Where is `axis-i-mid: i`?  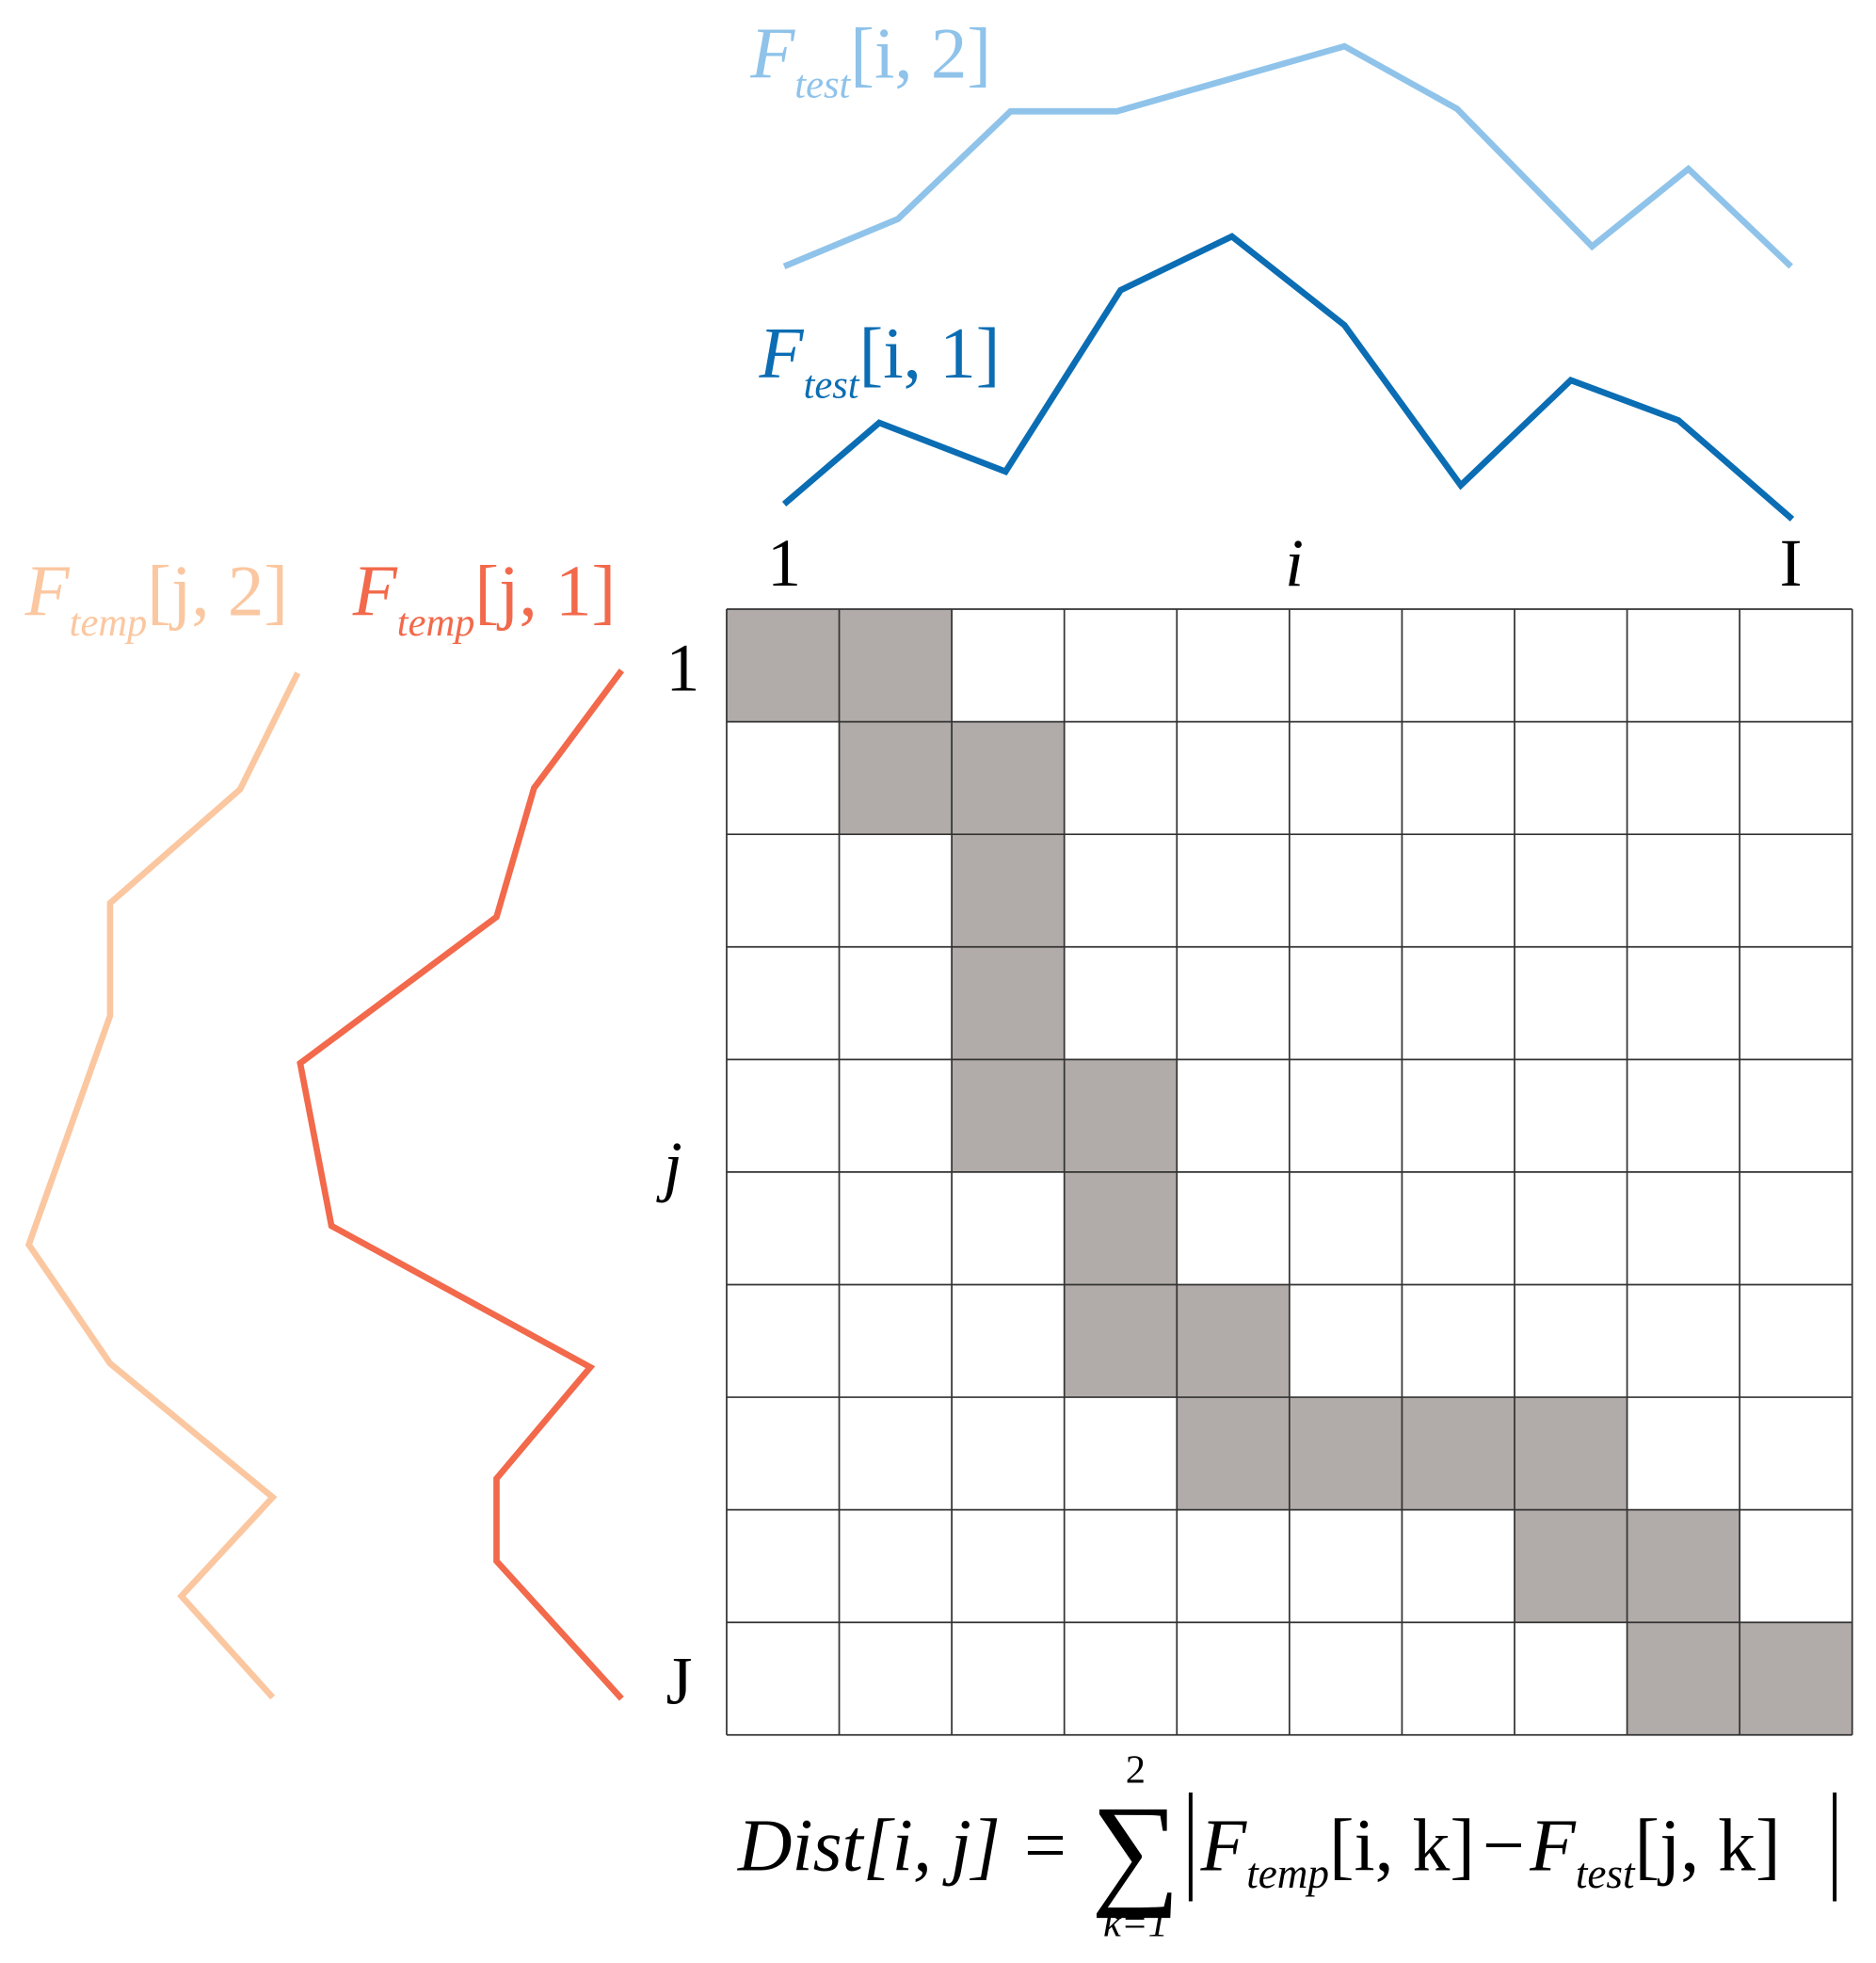
axis-i-mid: i is located at coordinates (1294, 563).